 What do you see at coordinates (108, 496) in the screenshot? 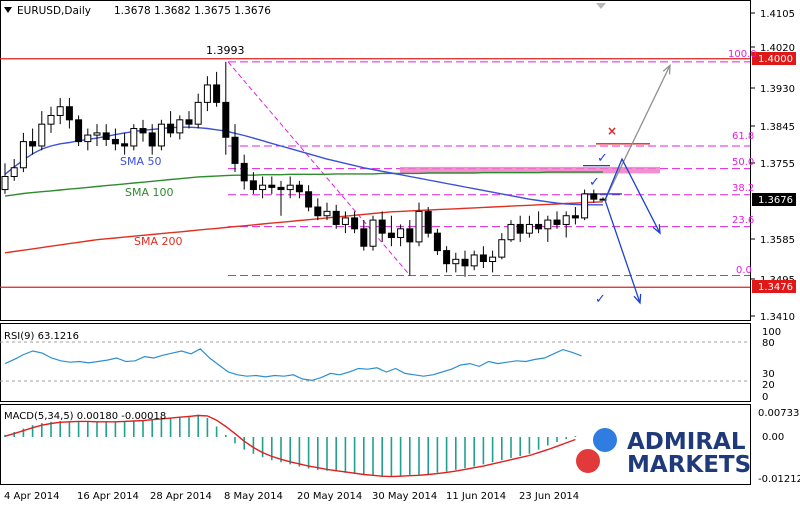
I see `date-tick: 16 Apr 2014` at bounding box center [108, 496].